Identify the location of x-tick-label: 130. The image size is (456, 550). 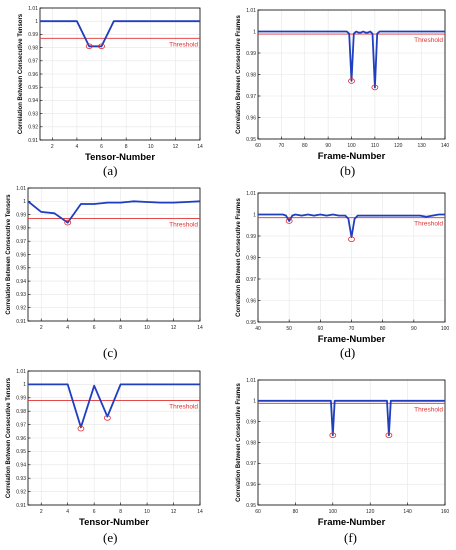
(421, 146).